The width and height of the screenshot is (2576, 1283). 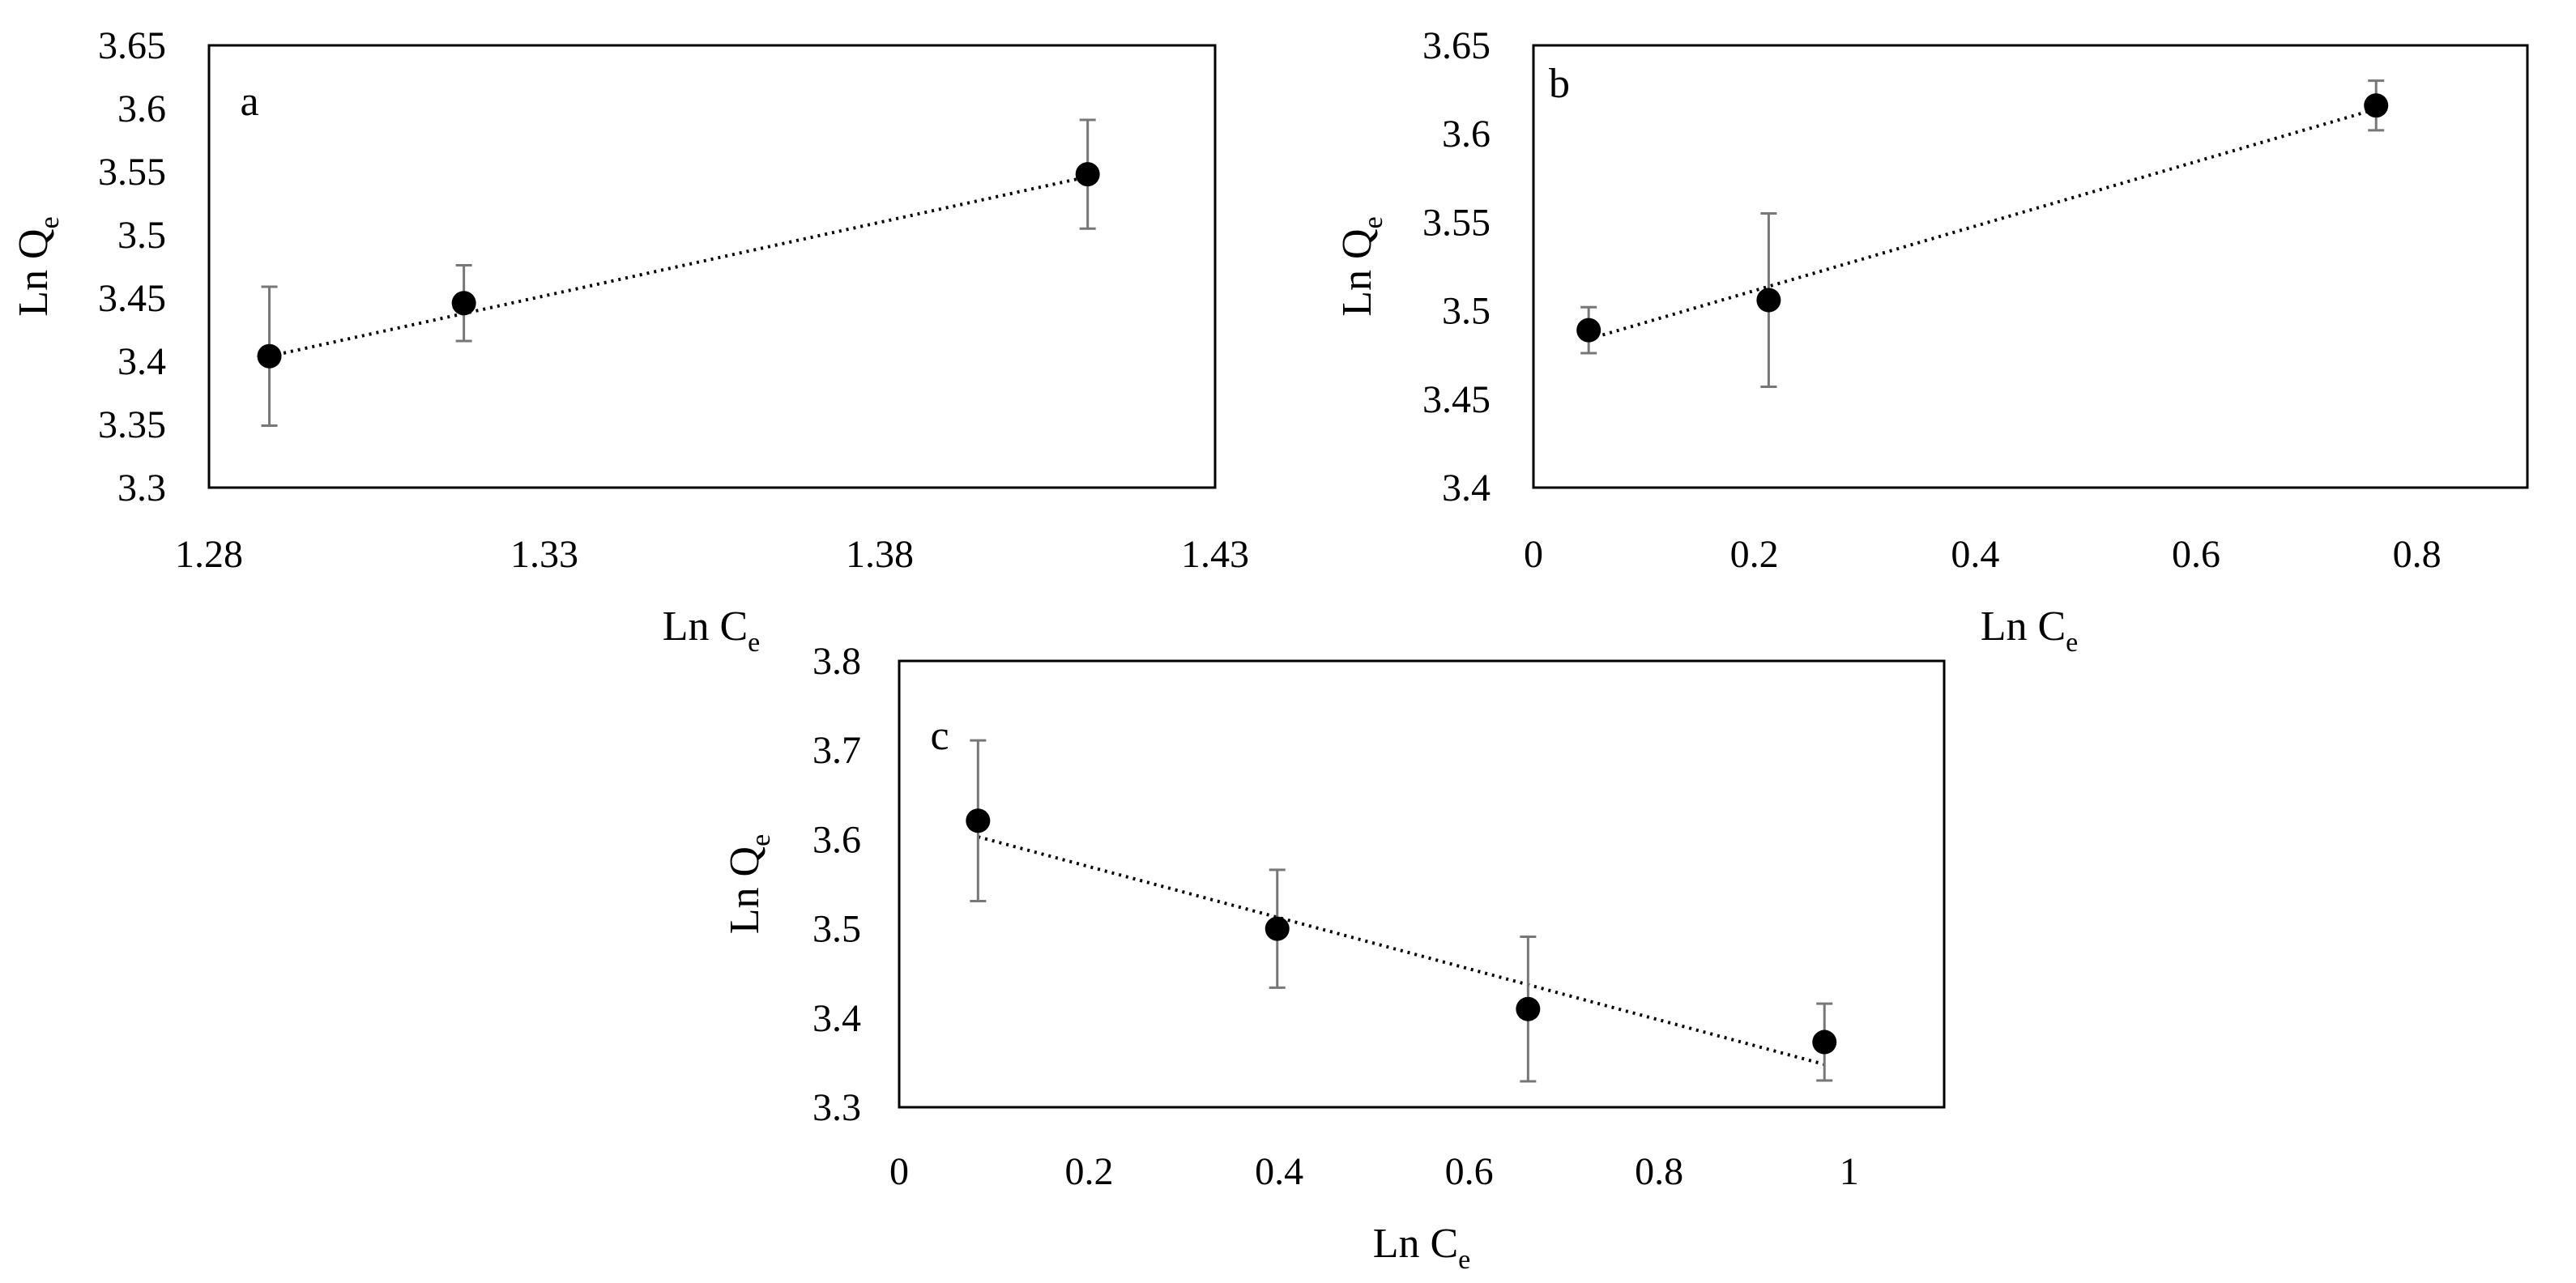 I want to click on panel-label: c, so click(x=940, y=736).